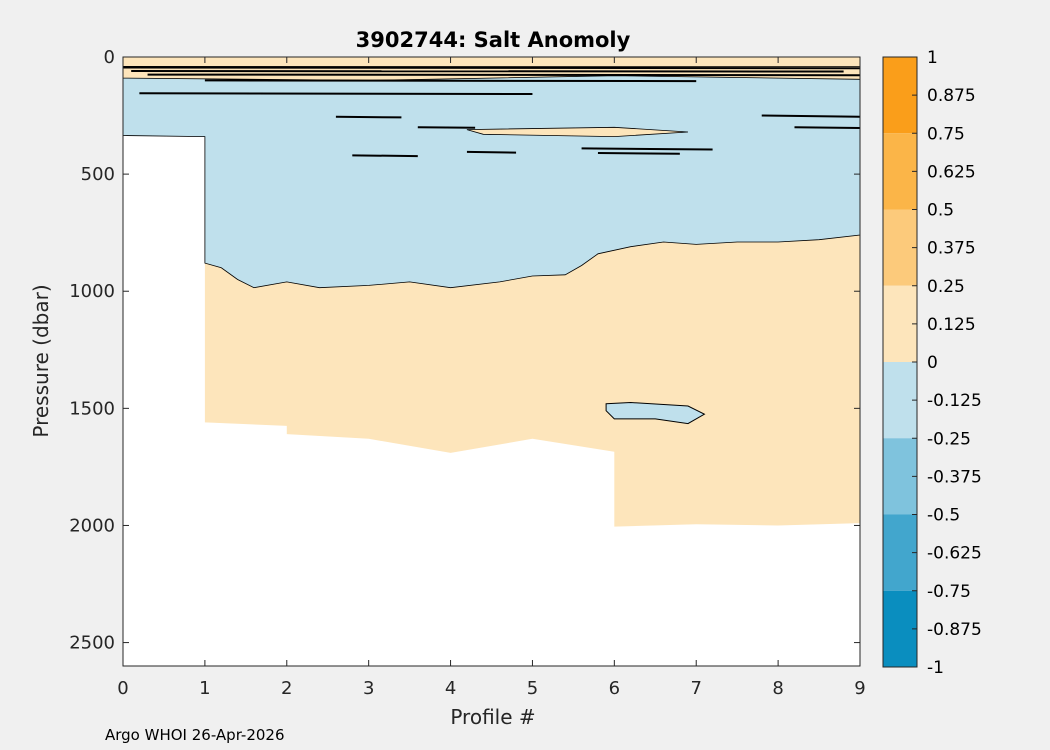  What do you see at coordinates (946, 287) in the screenshot?
I see `colorbar-tick-label: 0.25` at bounding box center [946, 287].